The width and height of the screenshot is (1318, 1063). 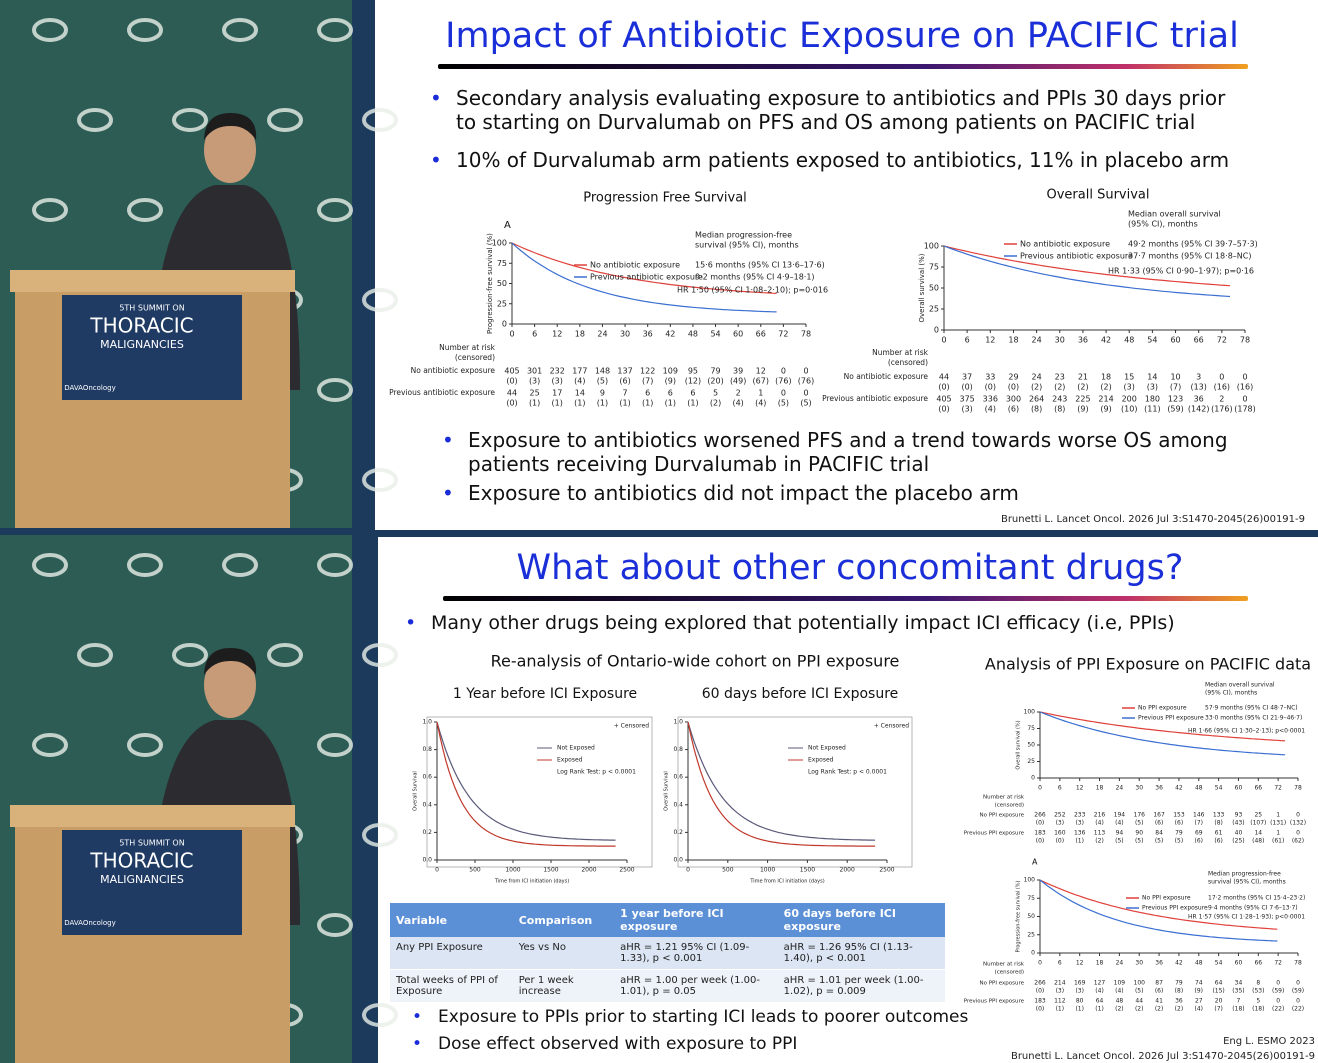 I want to click on risk-count: 21, so click(x=1083, y=377).